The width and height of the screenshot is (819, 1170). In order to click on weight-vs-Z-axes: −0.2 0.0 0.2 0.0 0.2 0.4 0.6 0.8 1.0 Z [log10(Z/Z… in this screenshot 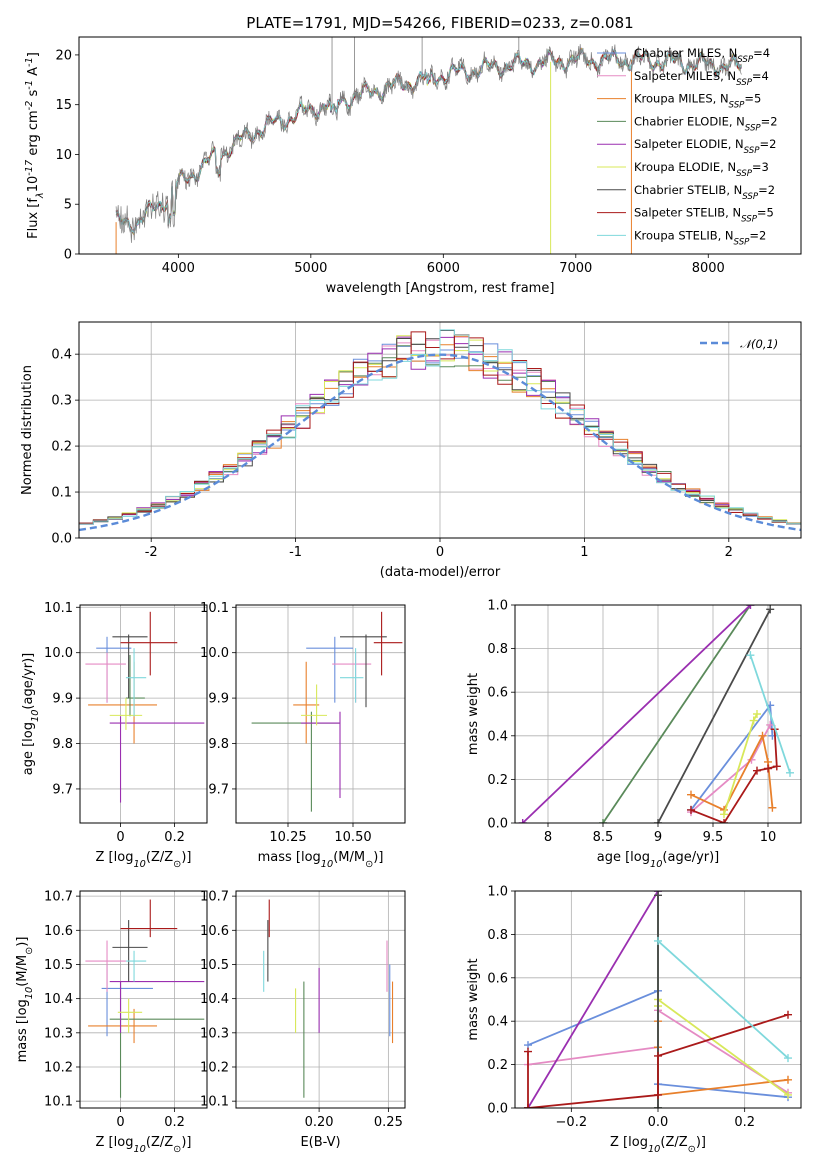, I will do `click(633, 1020)`.